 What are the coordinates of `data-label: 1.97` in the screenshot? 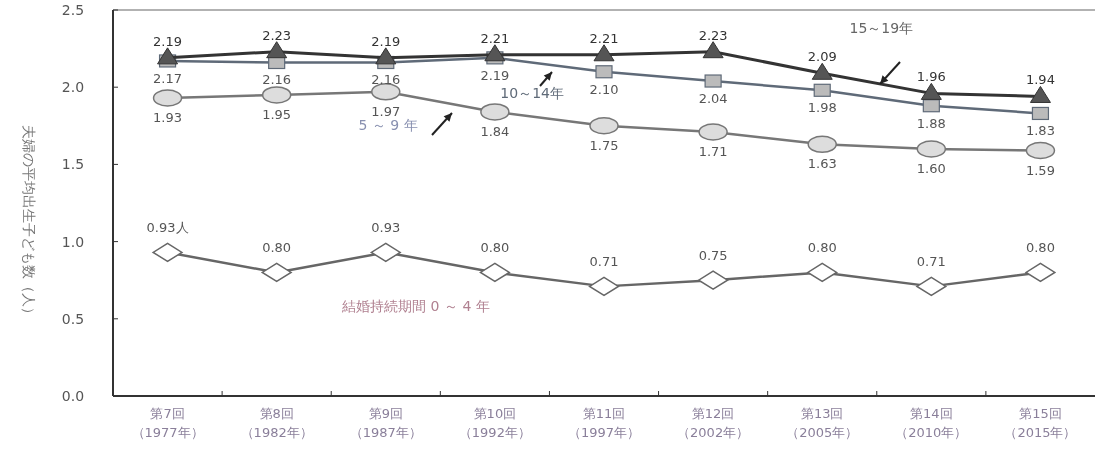 It's located at (386, 111).